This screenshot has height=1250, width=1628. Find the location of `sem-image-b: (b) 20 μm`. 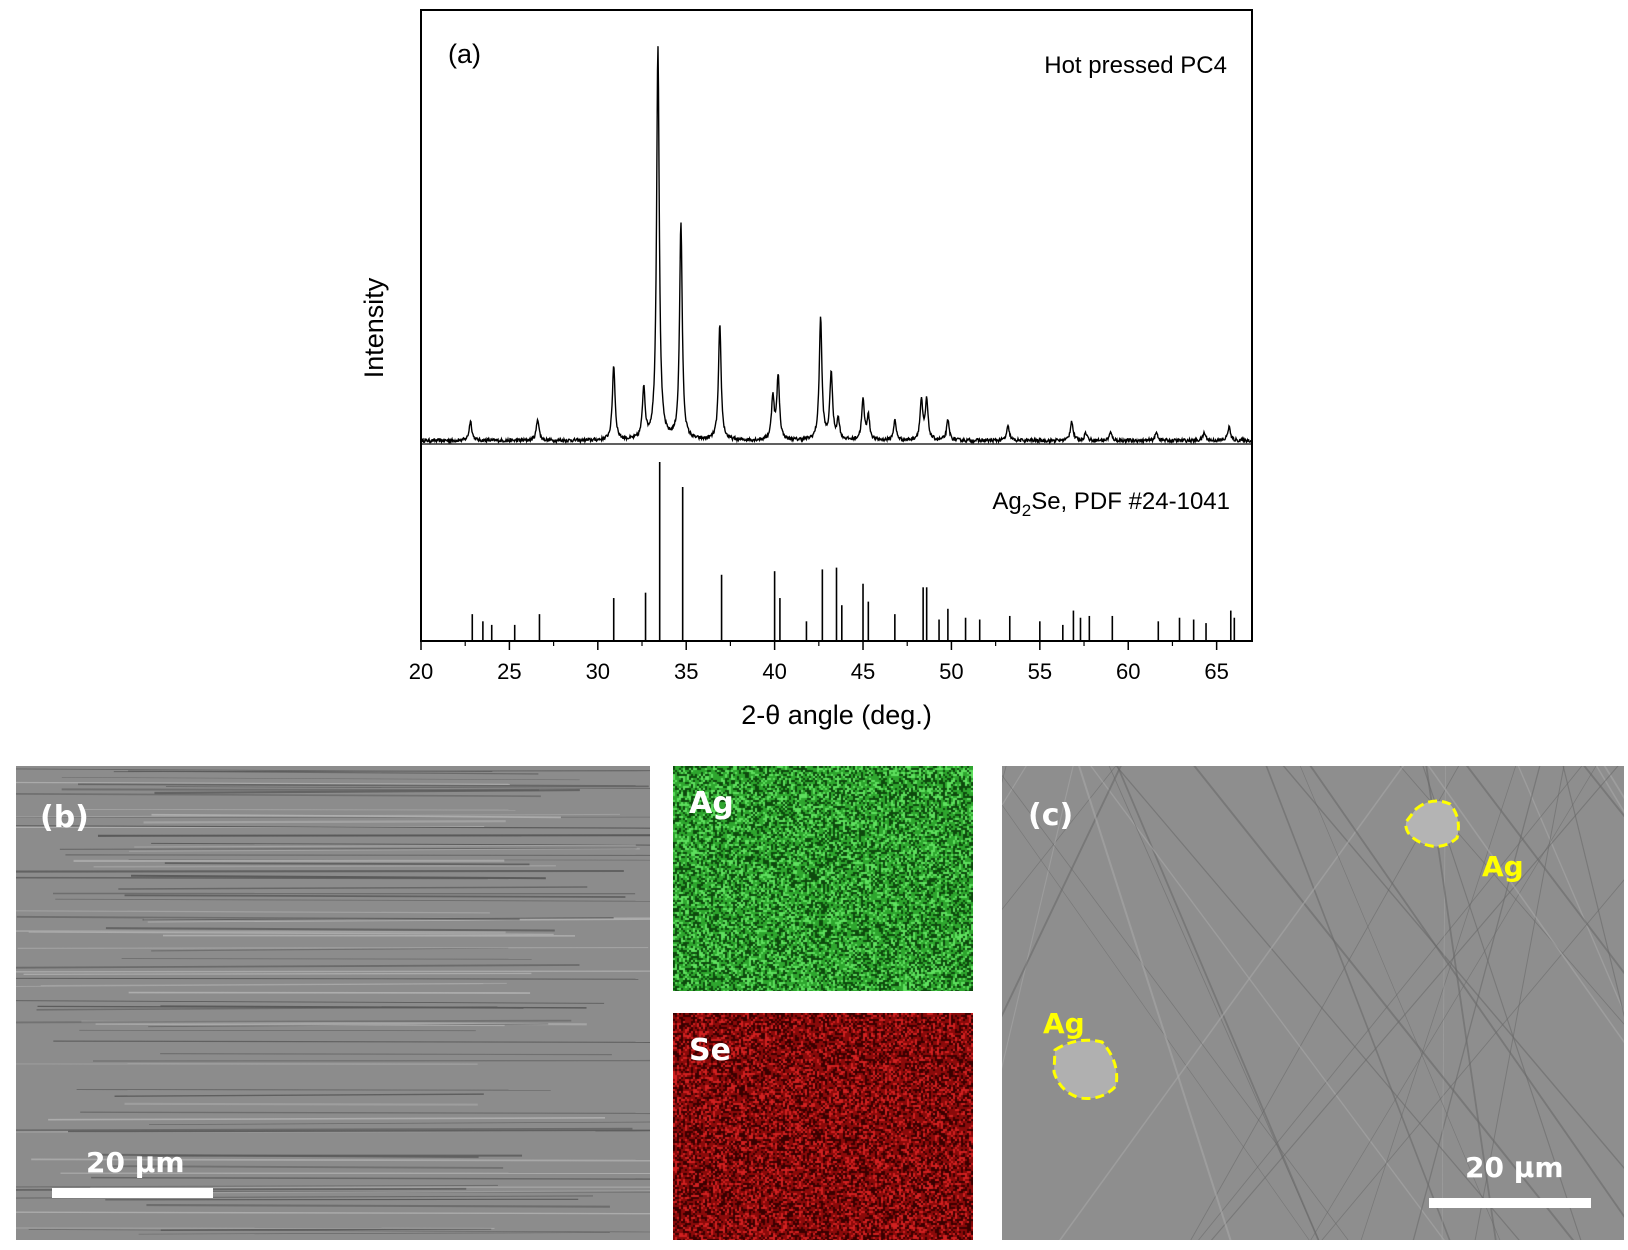

sem-image-b: (b) 20 μm is located at coordinates (333, 1003).